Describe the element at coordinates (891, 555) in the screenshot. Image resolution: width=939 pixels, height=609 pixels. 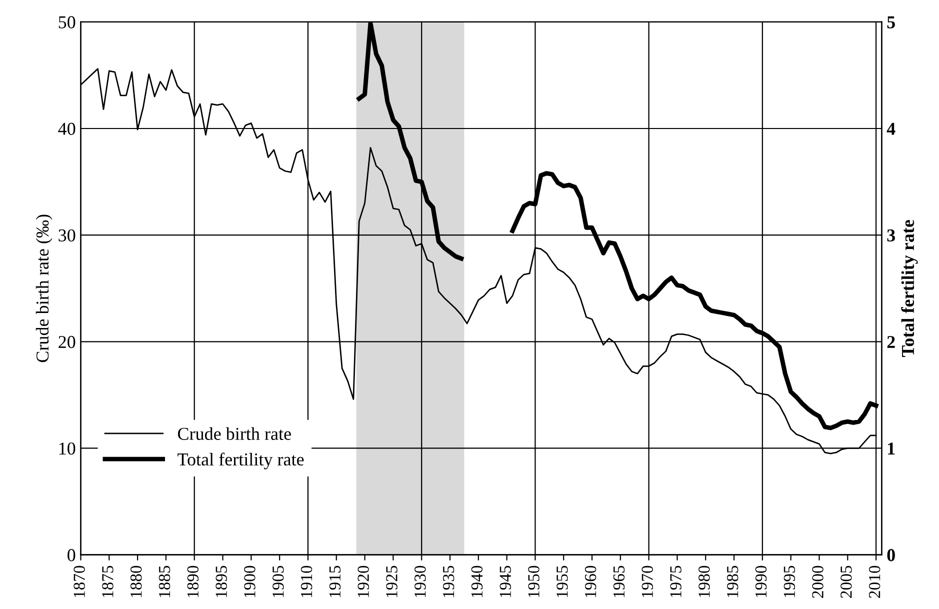
I see `y2-tick-label: 0` at that location.